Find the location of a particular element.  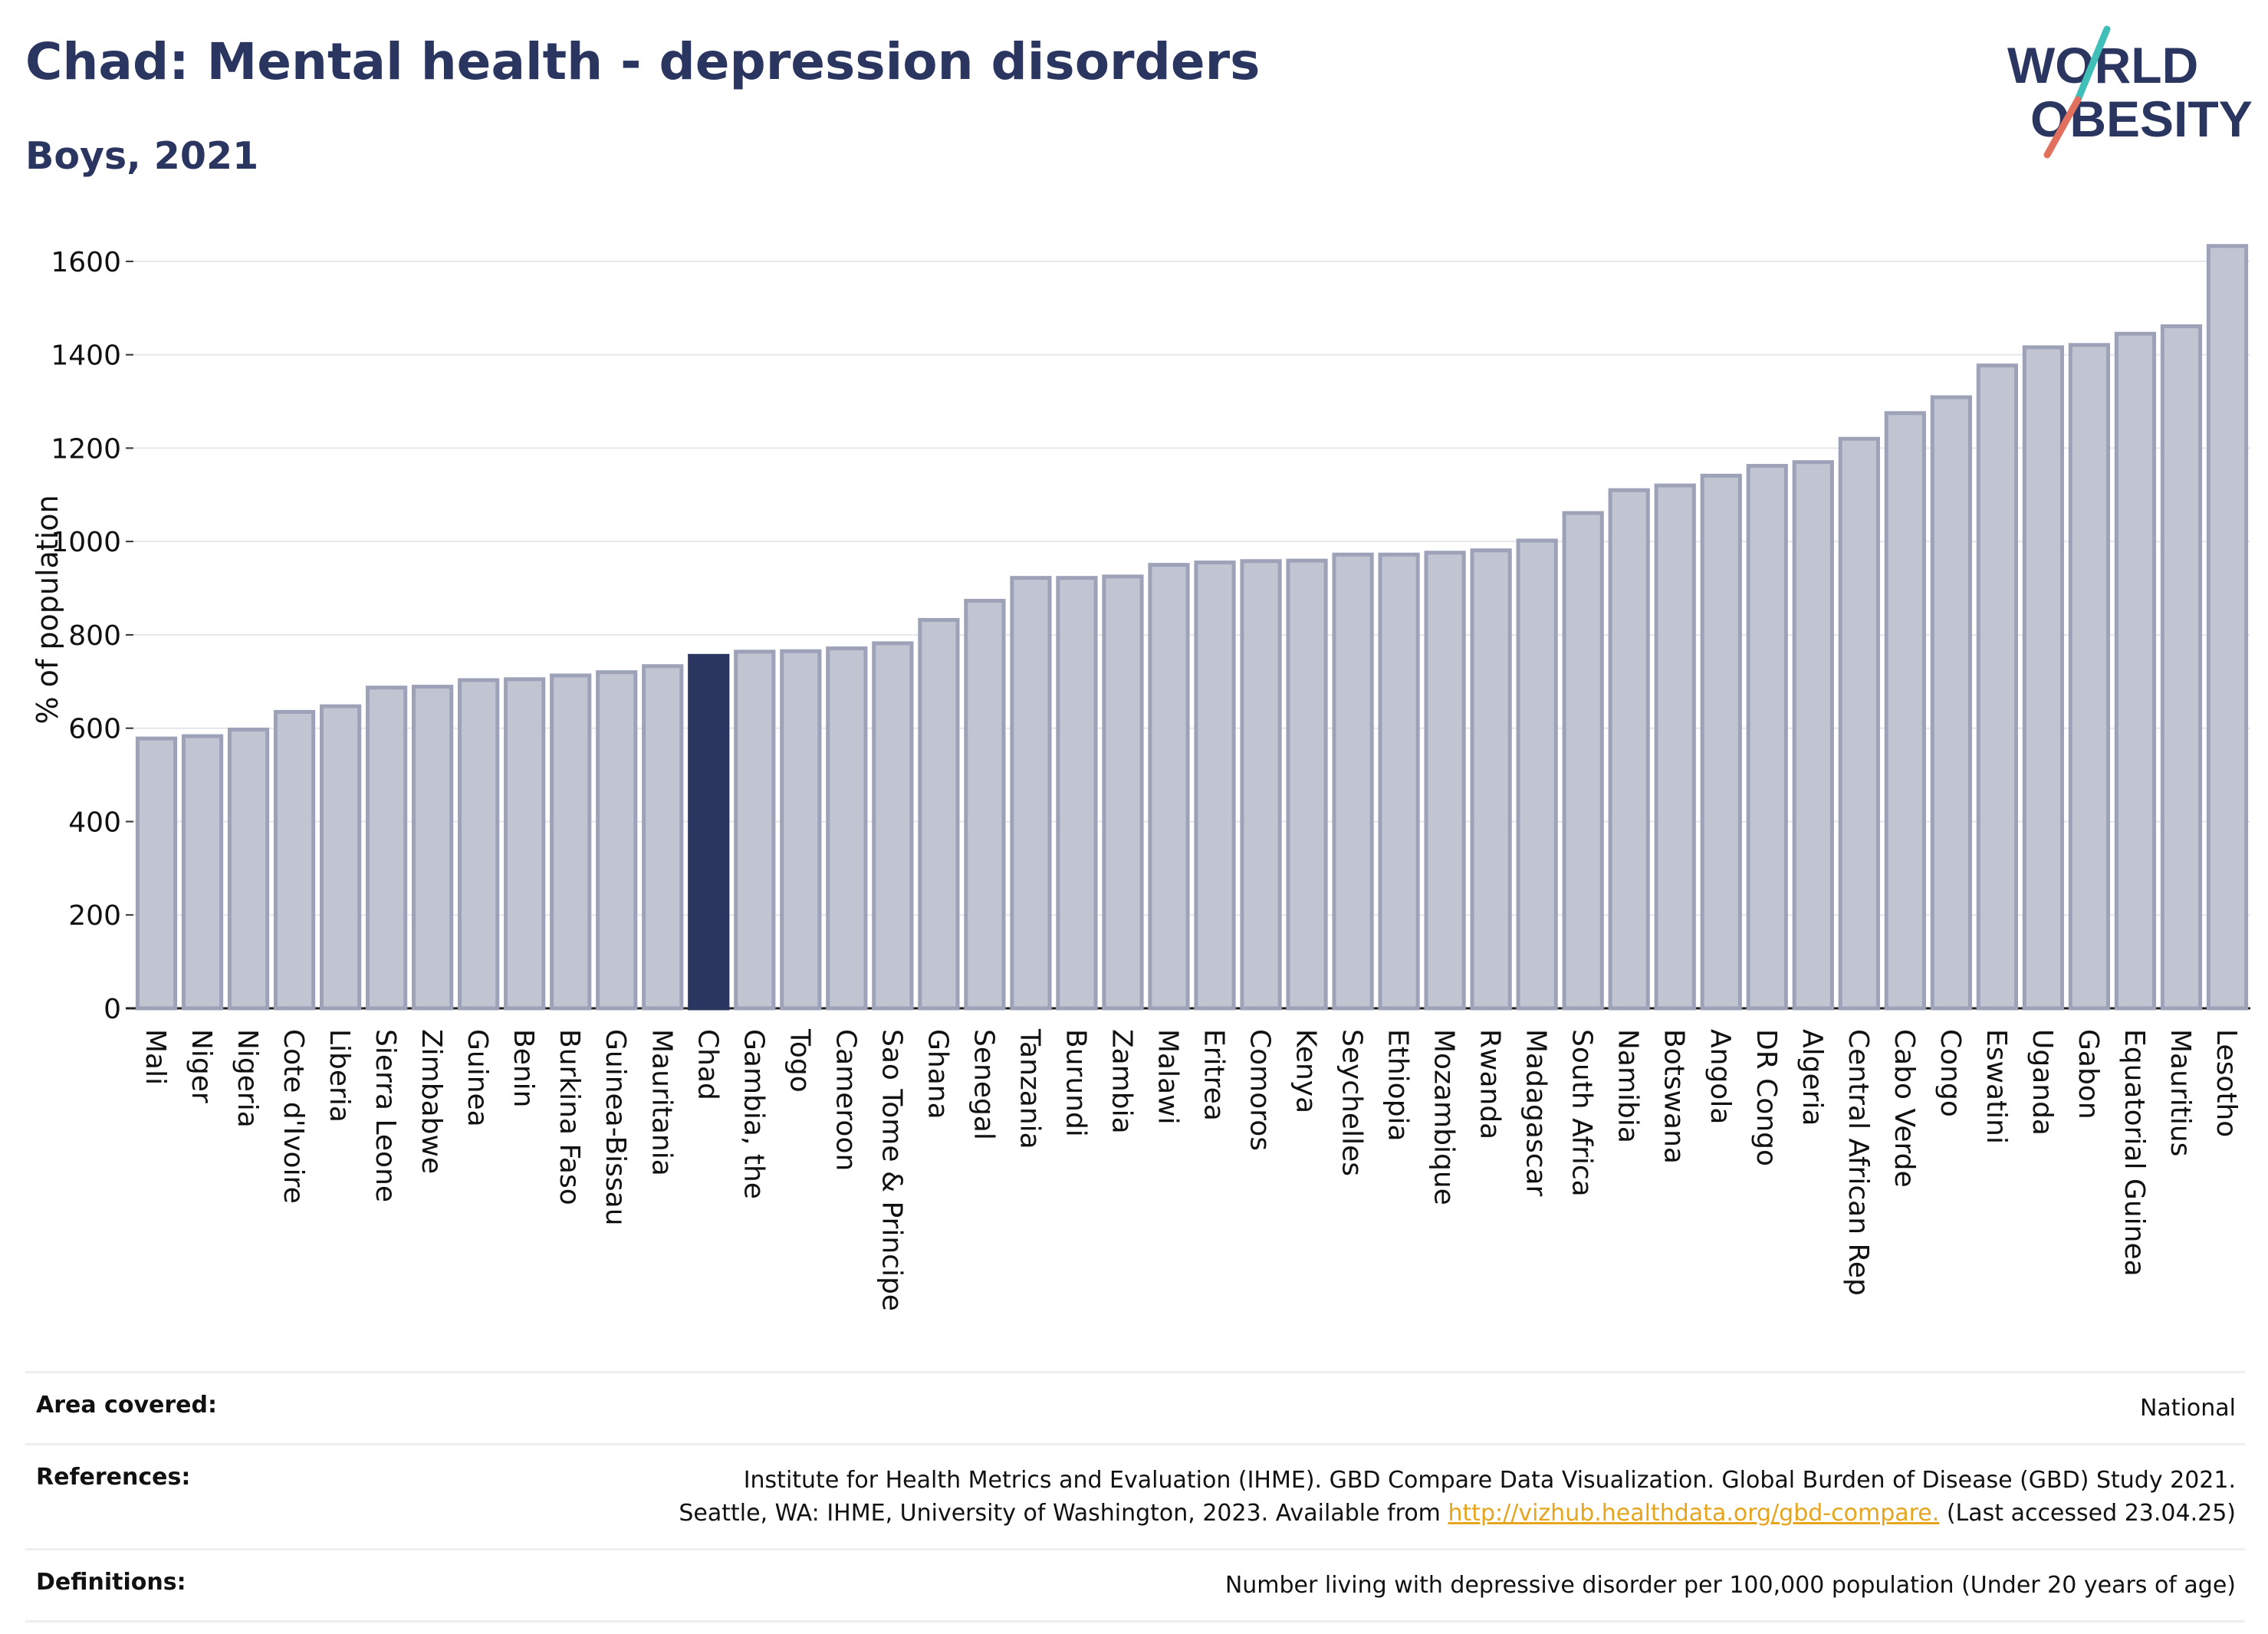

area-covered-label: Area covered: is located at coordinates (126, 1406).